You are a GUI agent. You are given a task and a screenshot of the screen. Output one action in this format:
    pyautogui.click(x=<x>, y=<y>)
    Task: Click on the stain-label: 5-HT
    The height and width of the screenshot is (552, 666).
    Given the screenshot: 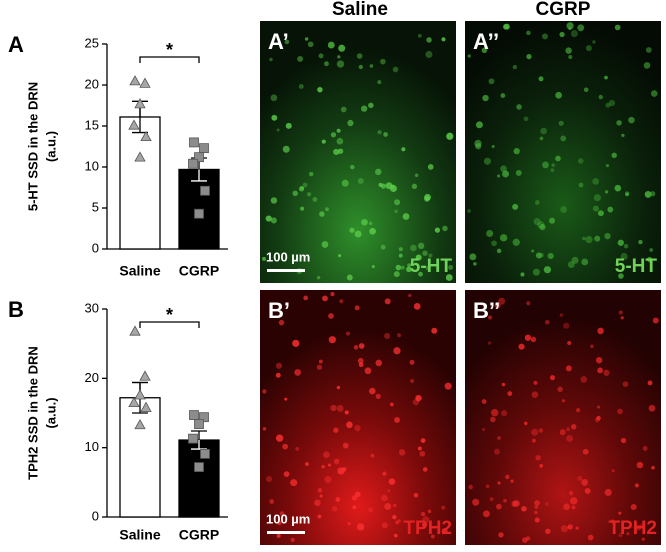 What is the action you would take?
    pyautogui.click(x=636, y=266)
    